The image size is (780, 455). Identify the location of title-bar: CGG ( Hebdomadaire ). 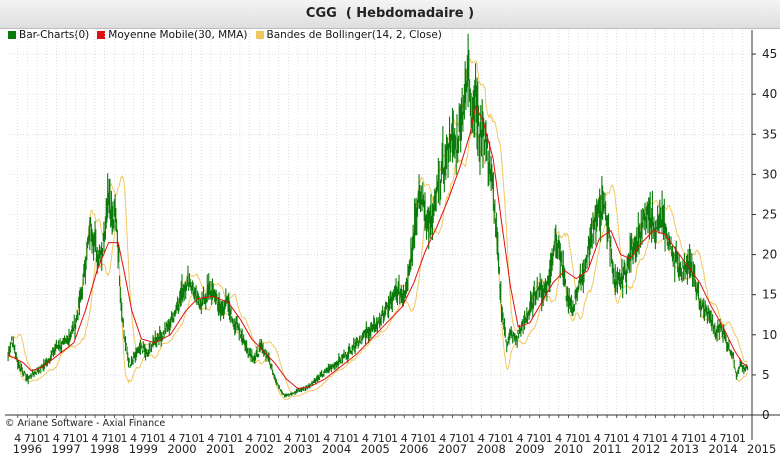
(390, 14).